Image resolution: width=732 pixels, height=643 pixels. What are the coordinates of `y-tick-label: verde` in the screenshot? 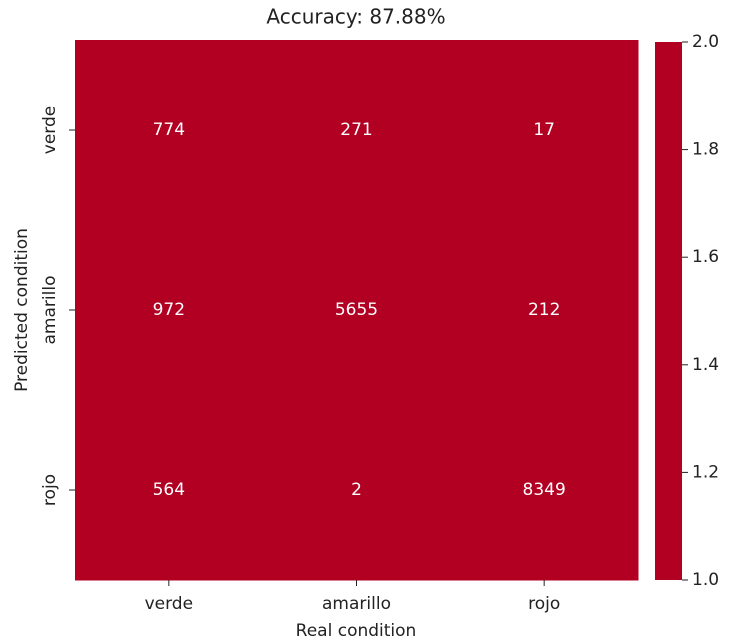 It's located at (50, 130).